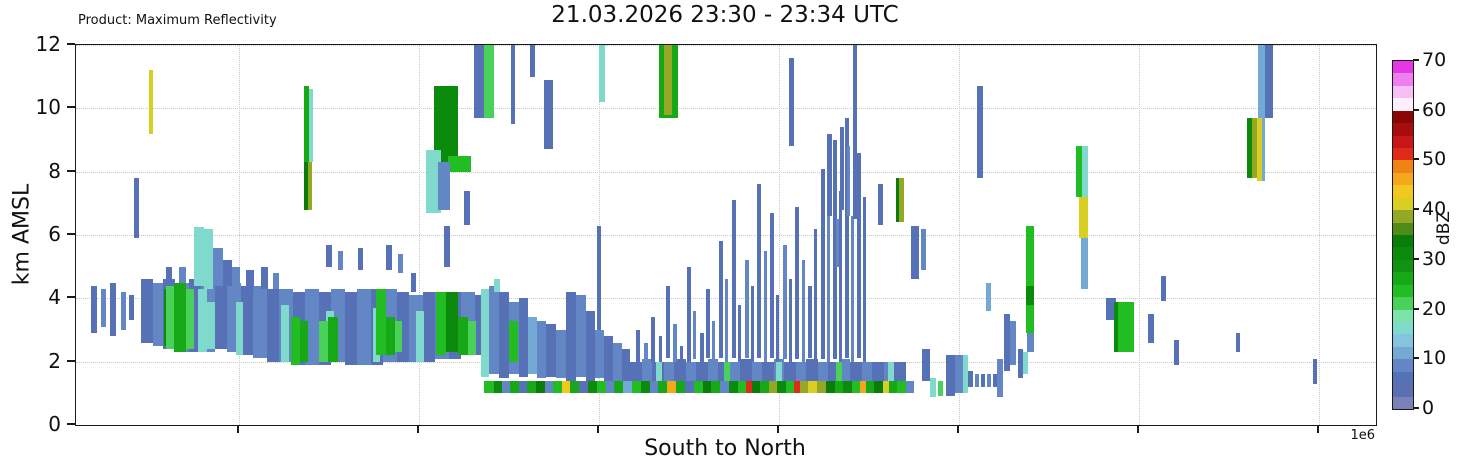 Image resolution: width=1482 pixels, height=470 pixels. What do you see at coordinates (1362, 435) in the screenshot?
I see `x-axis-offset-label: 1e6` at bounding box center [1362, 435].